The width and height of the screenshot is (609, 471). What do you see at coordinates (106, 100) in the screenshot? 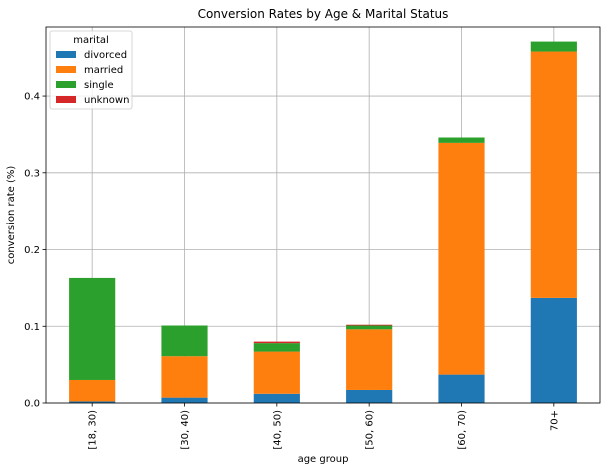
I see `legend-label-unknown: unknown` at bounding box center [106, 100].